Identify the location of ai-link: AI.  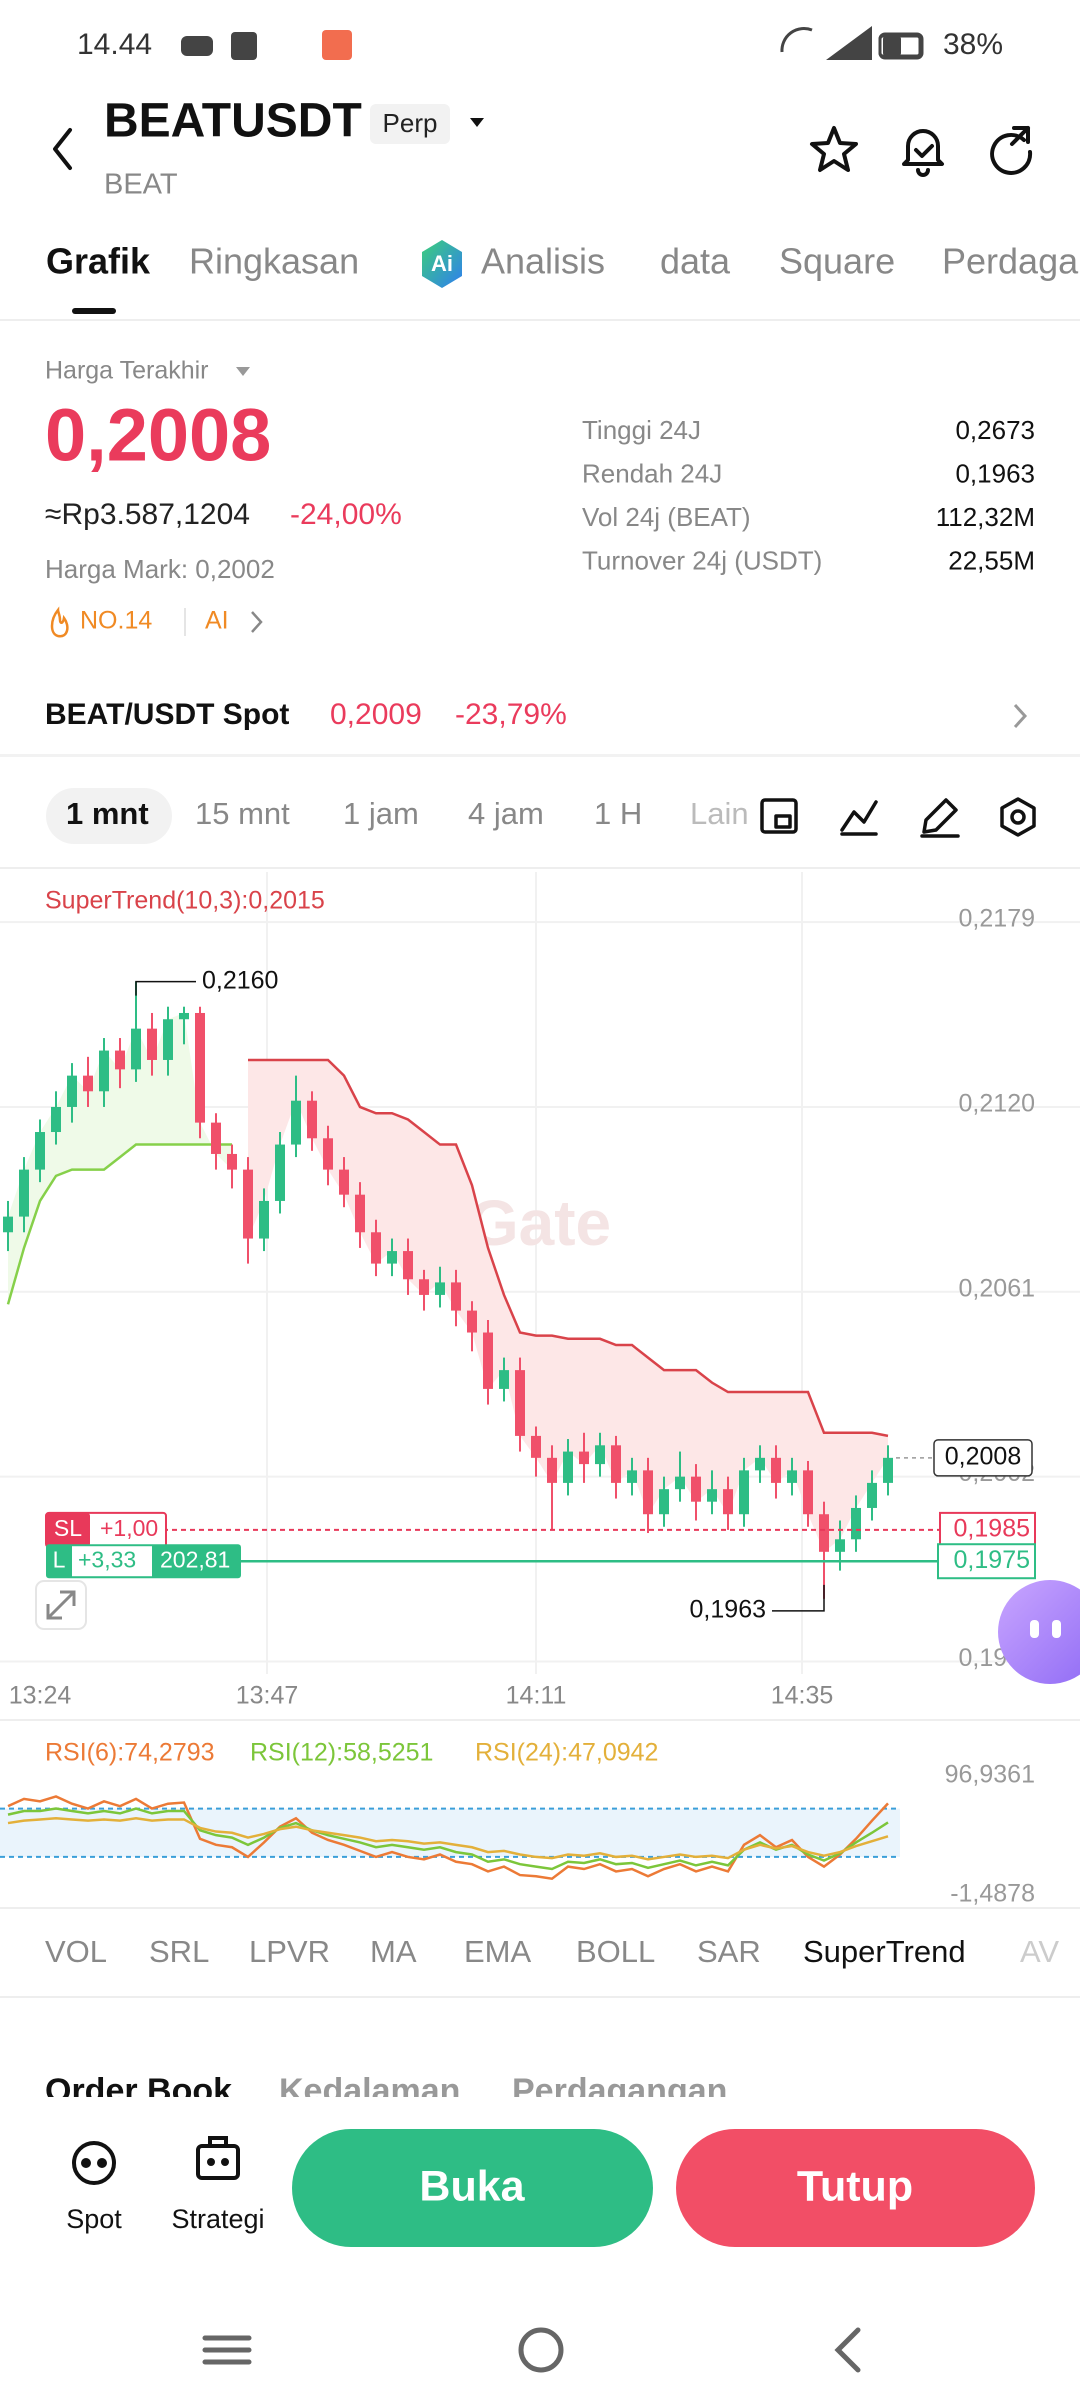
(217, 621).